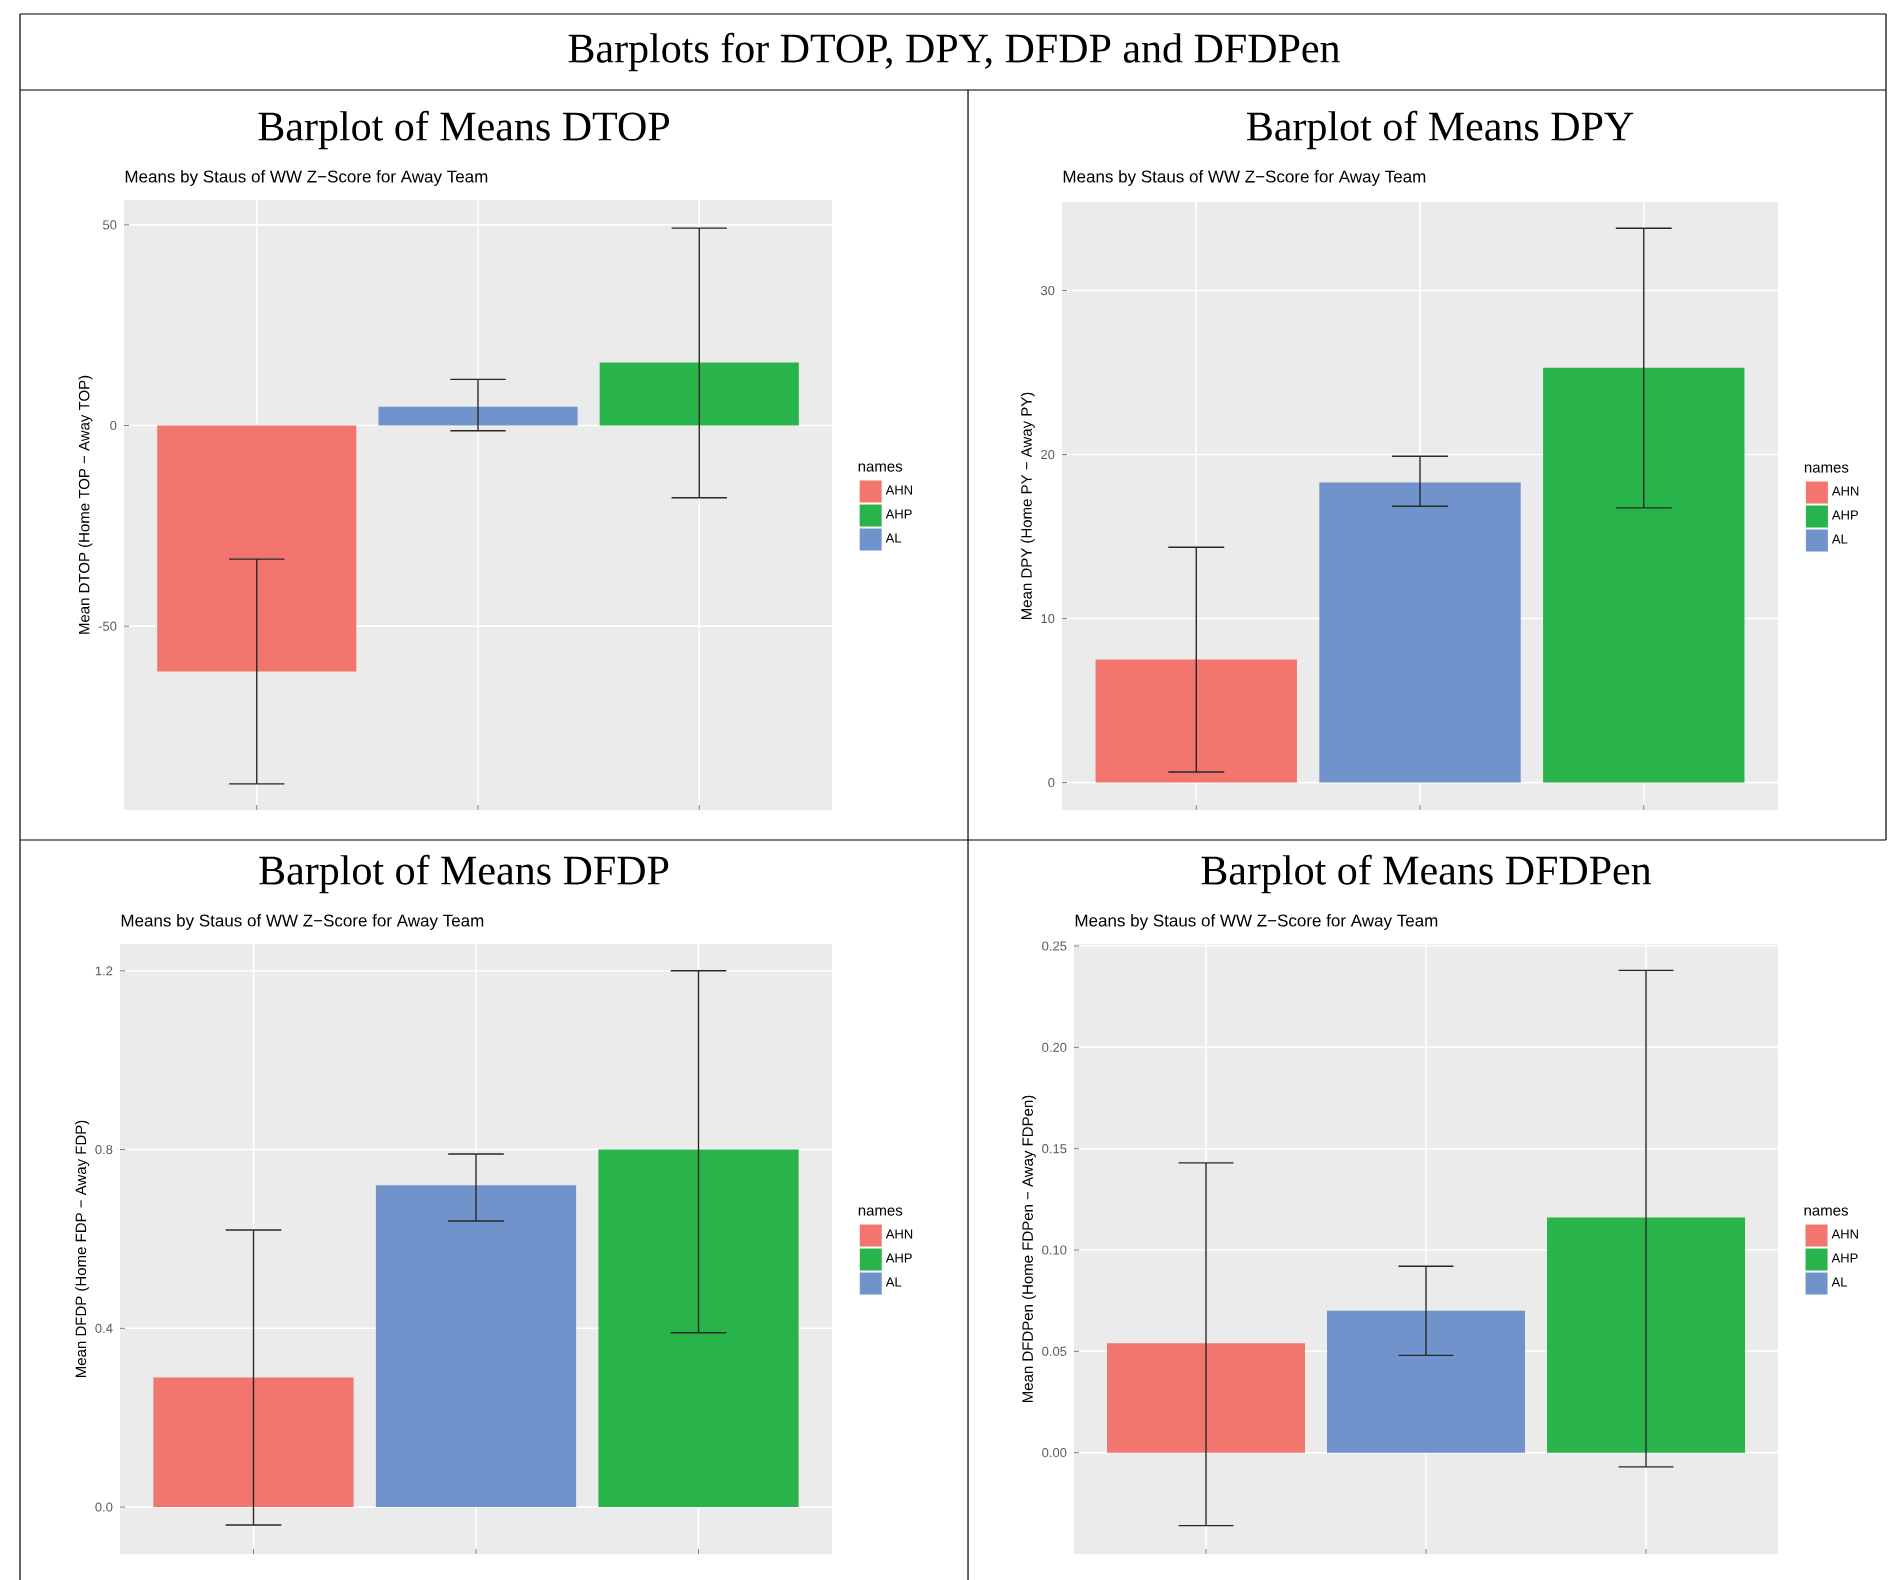 This screenshot has height=1580, width=1888. Describe the element at coordinates (464, 874) in the screenshot. I see `chart-title: Barplot of Means DFDP` at that location.